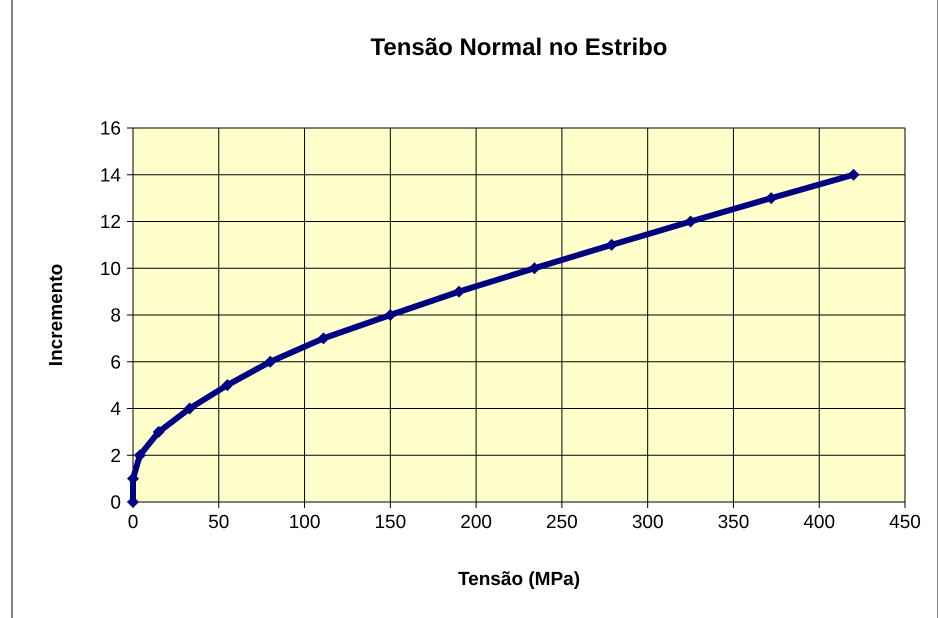 The image size is (938, 618). Describe the element at coordinates (56, 315) in the screenshot. I see `y-axis-title: Incremento` at that location.